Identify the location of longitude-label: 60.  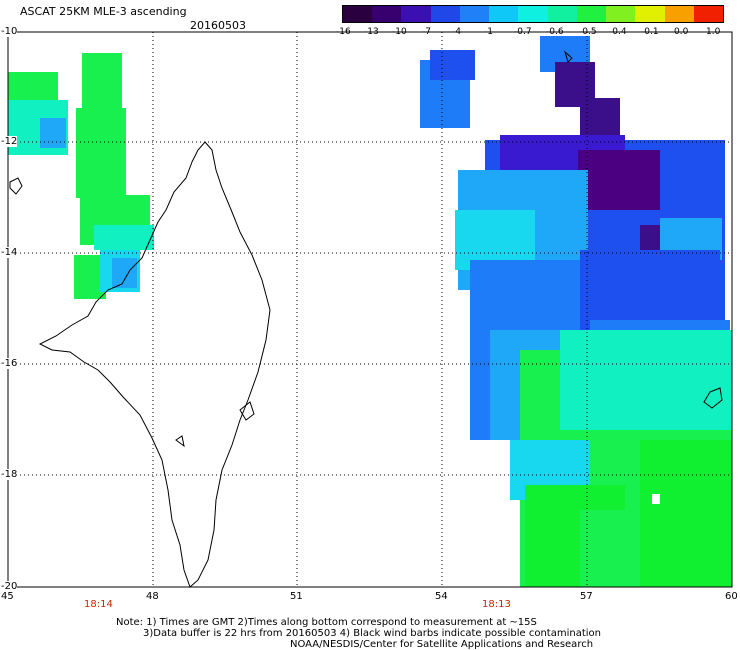
(731, 596).